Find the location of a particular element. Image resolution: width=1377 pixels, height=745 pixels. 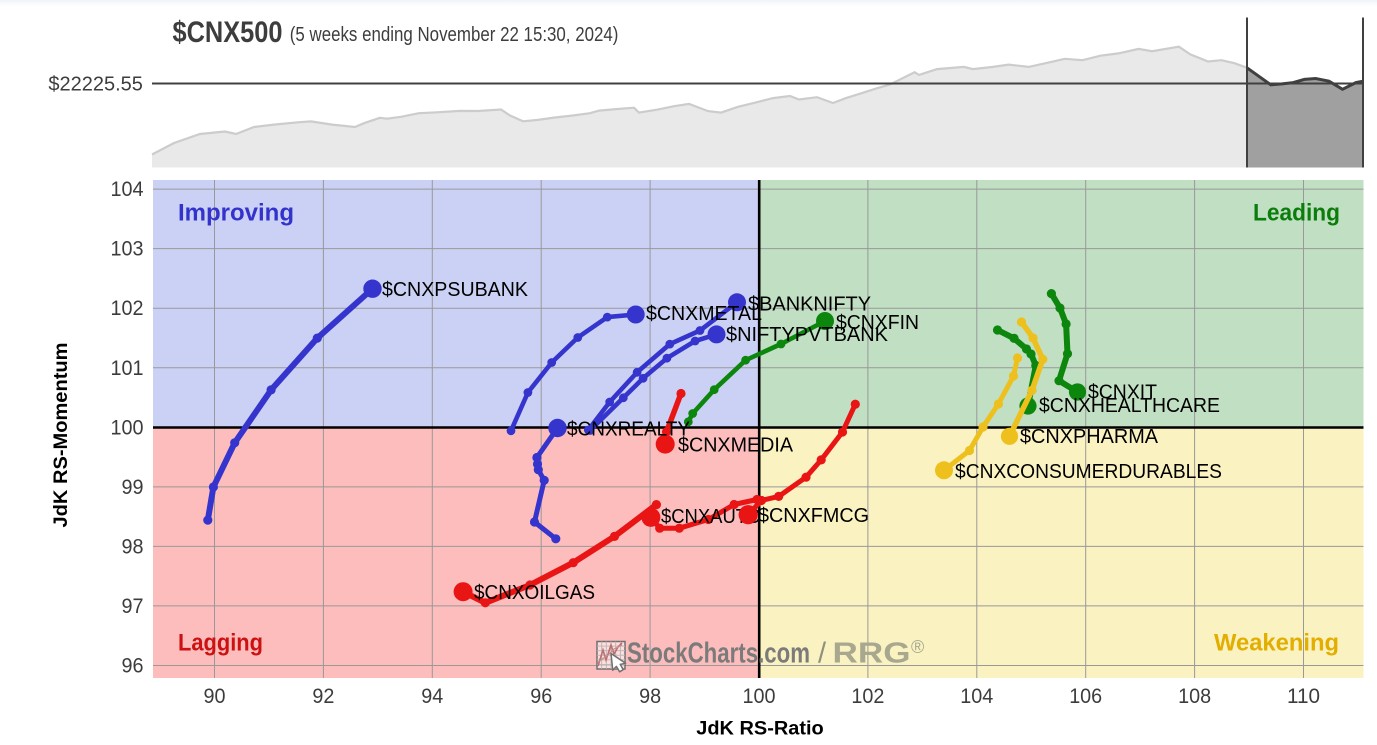

svg-text: Leading is located at coordinates (1296, 213).